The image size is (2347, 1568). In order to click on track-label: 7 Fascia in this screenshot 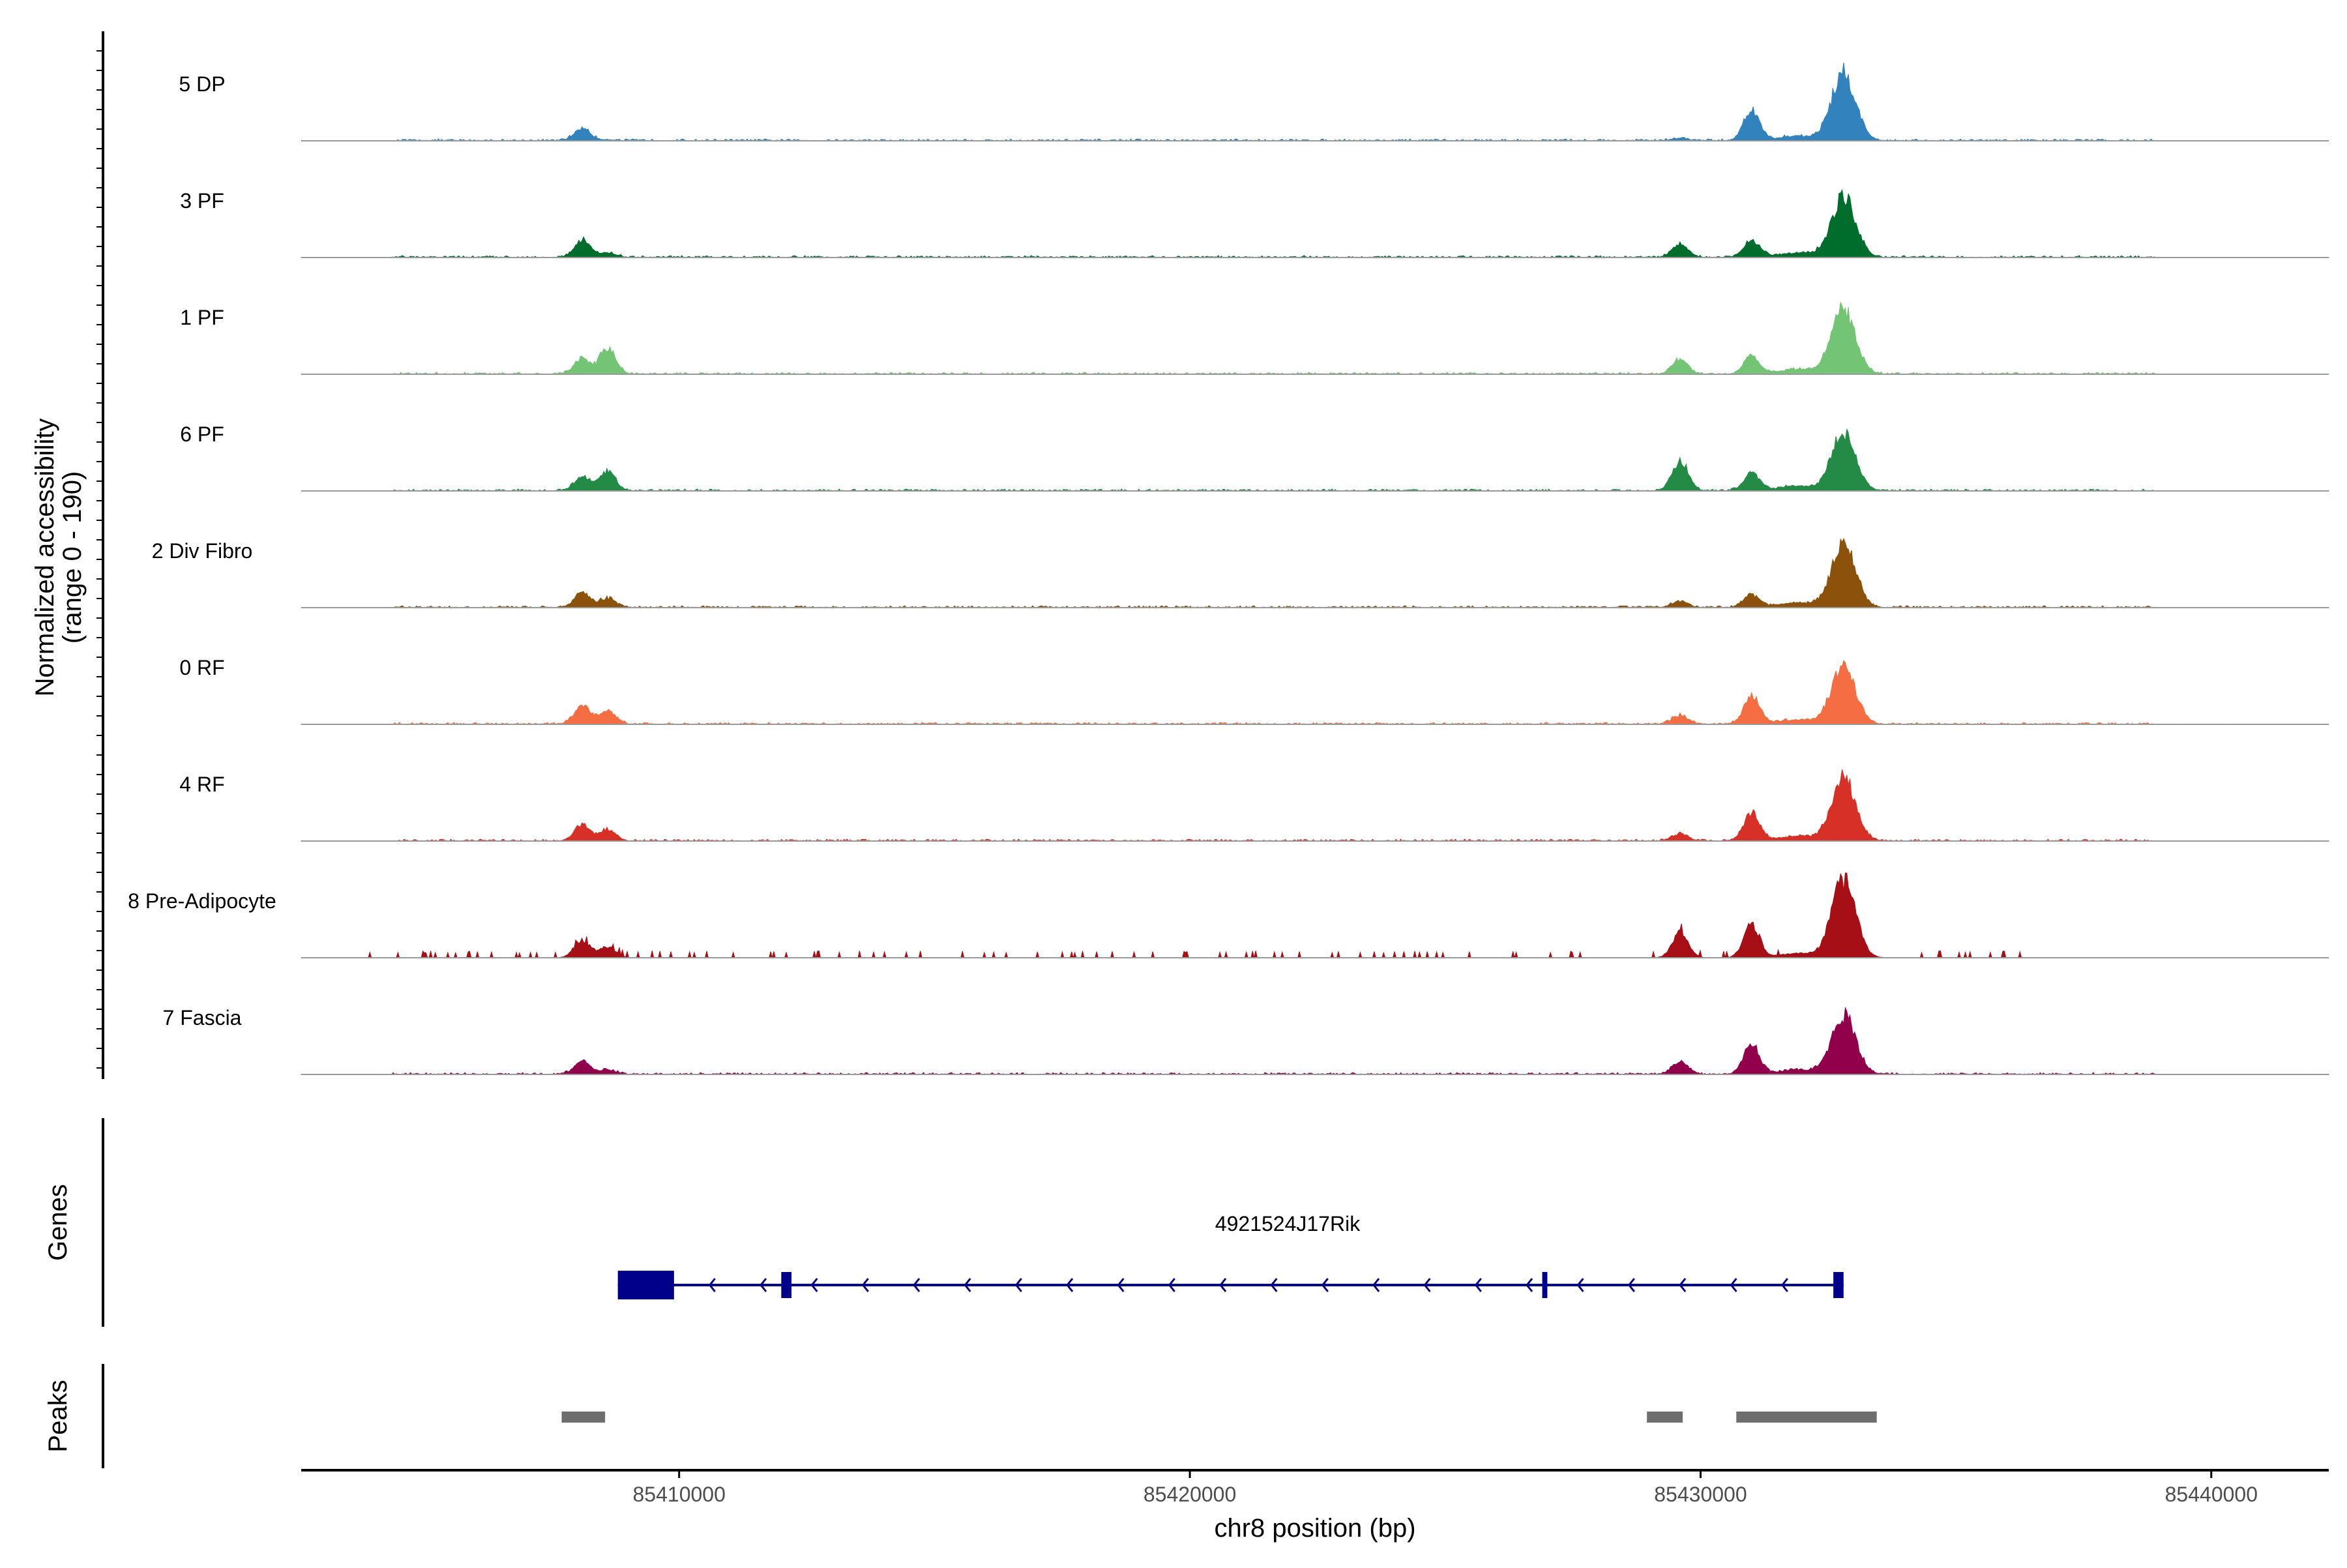, I will do `click(202, 1018)`.